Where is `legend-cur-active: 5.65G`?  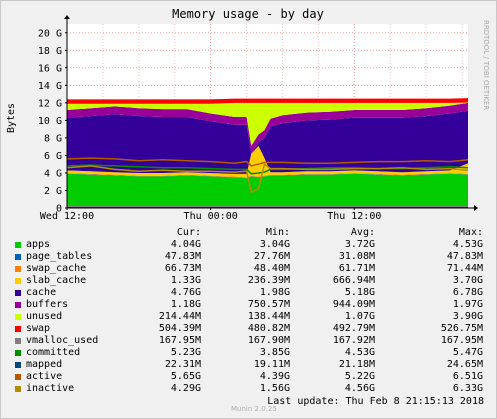 legend-cur-active: 5.65G is located at coordinates (185, 376).